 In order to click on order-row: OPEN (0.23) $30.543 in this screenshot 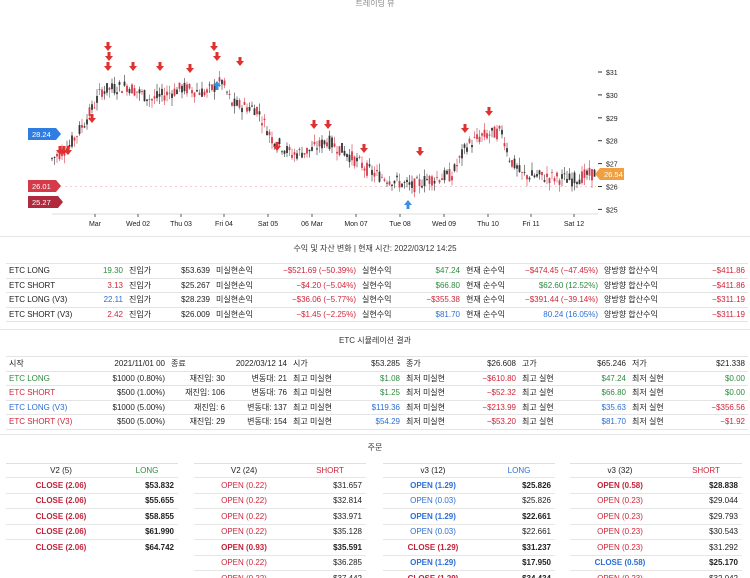, I will do `click(656, 531)`.